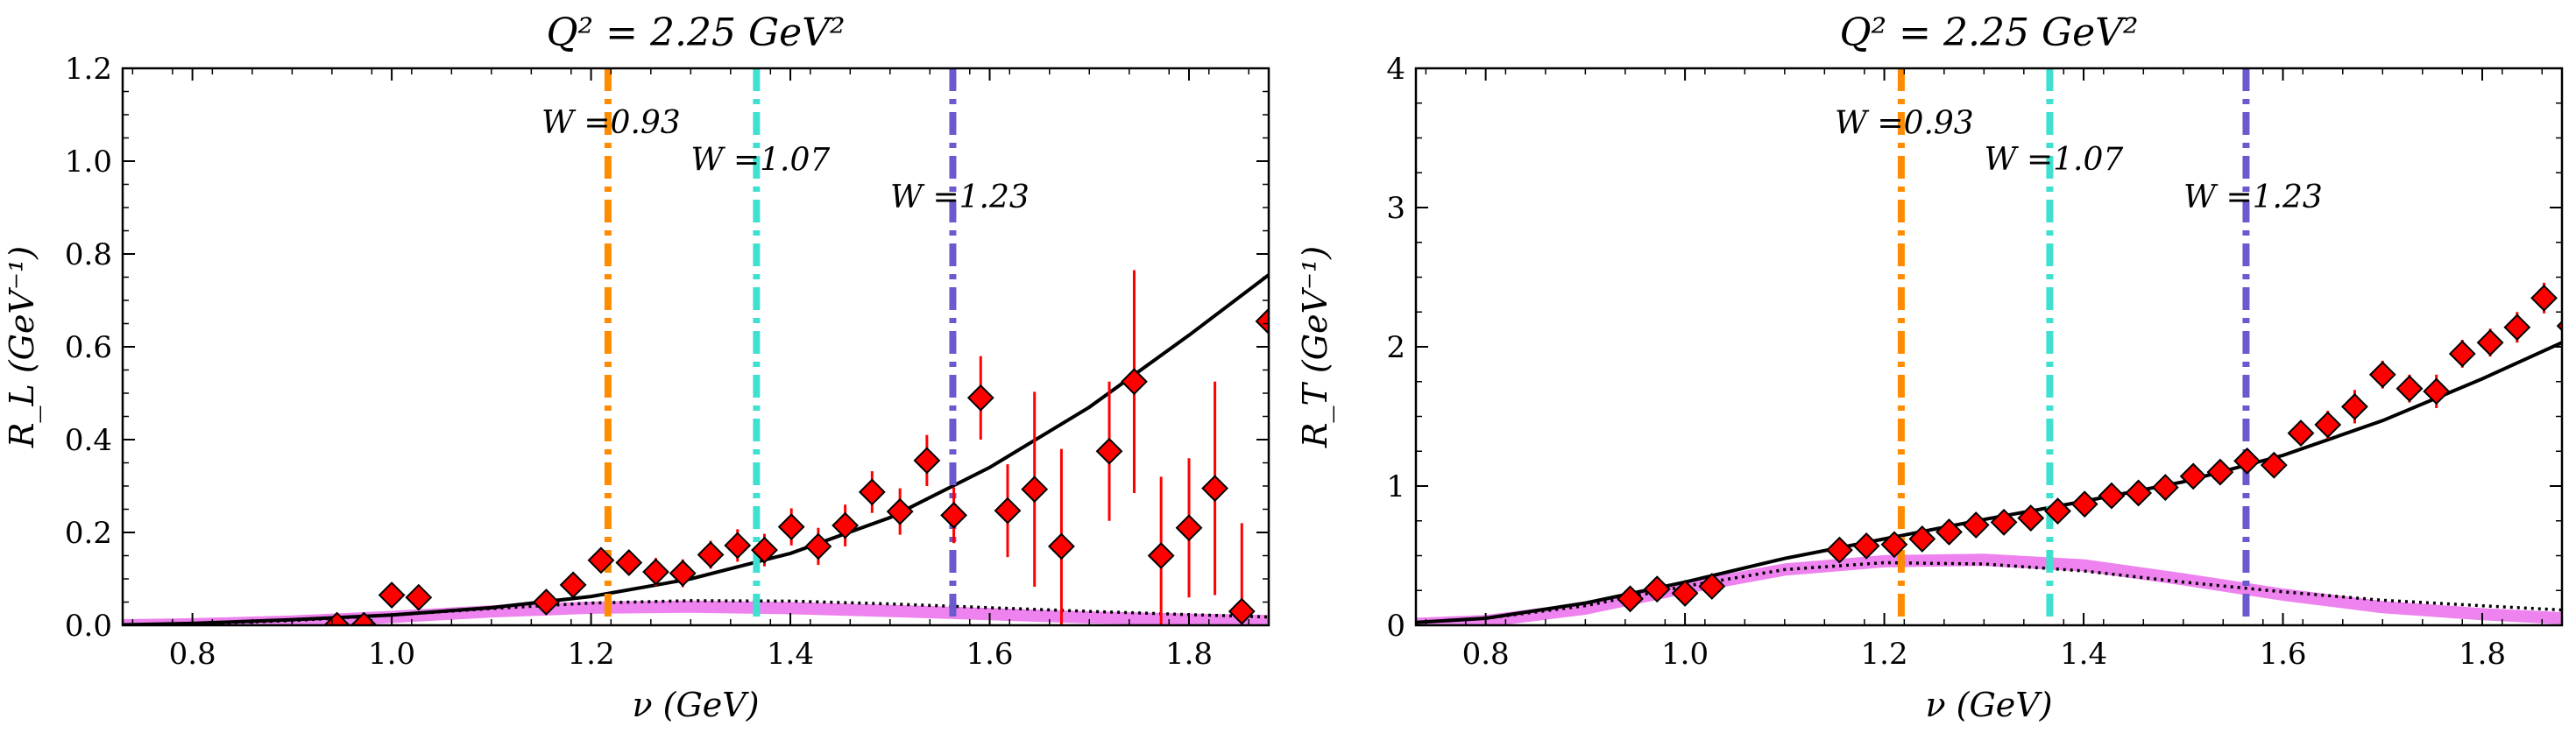  I want to click on left-x-tick-label-1: 1.0, so click(391, 654).